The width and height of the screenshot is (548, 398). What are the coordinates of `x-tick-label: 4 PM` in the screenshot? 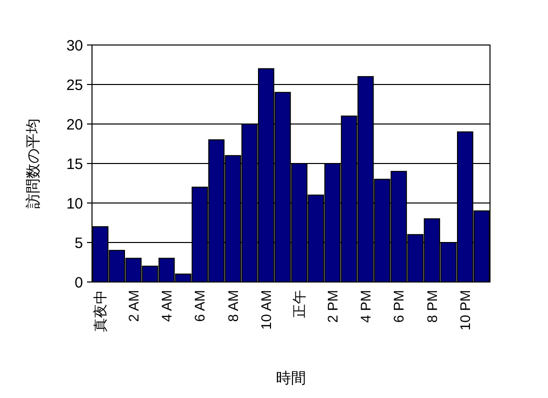 It's located at (366, 306).